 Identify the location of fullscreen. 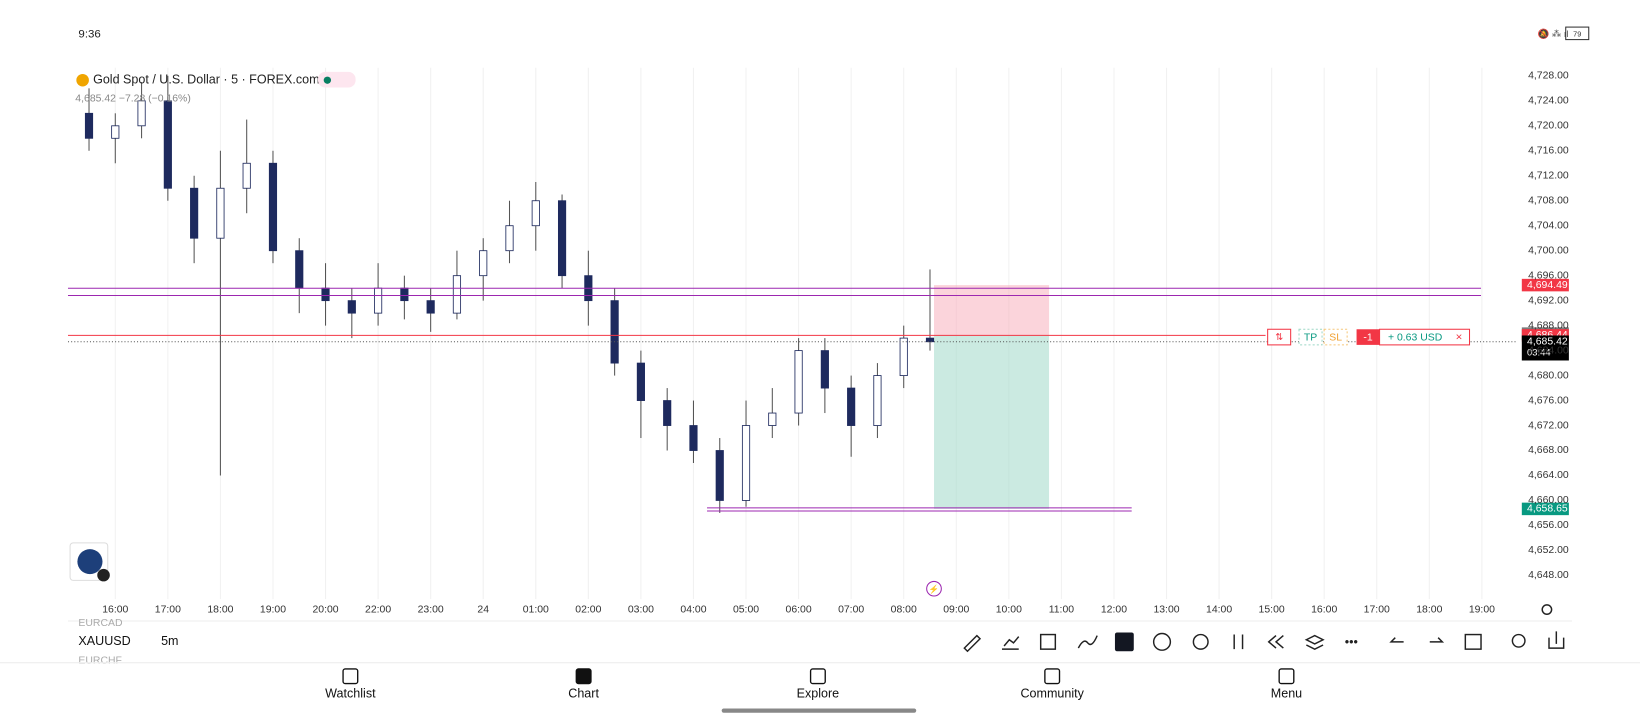
(1473, 641).